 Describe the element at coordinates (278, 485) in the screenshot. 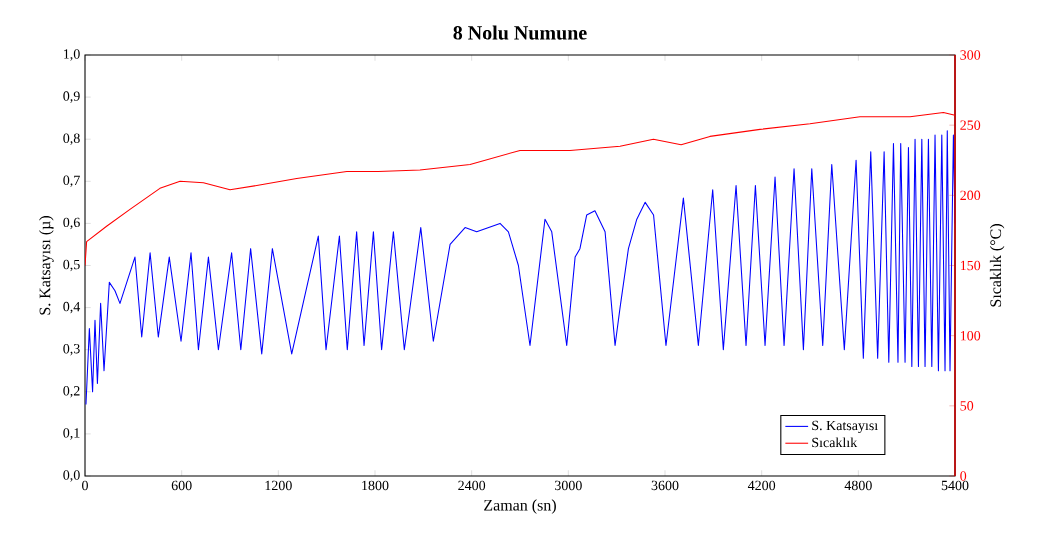

I see `x-tick-label: 1200` at that location.